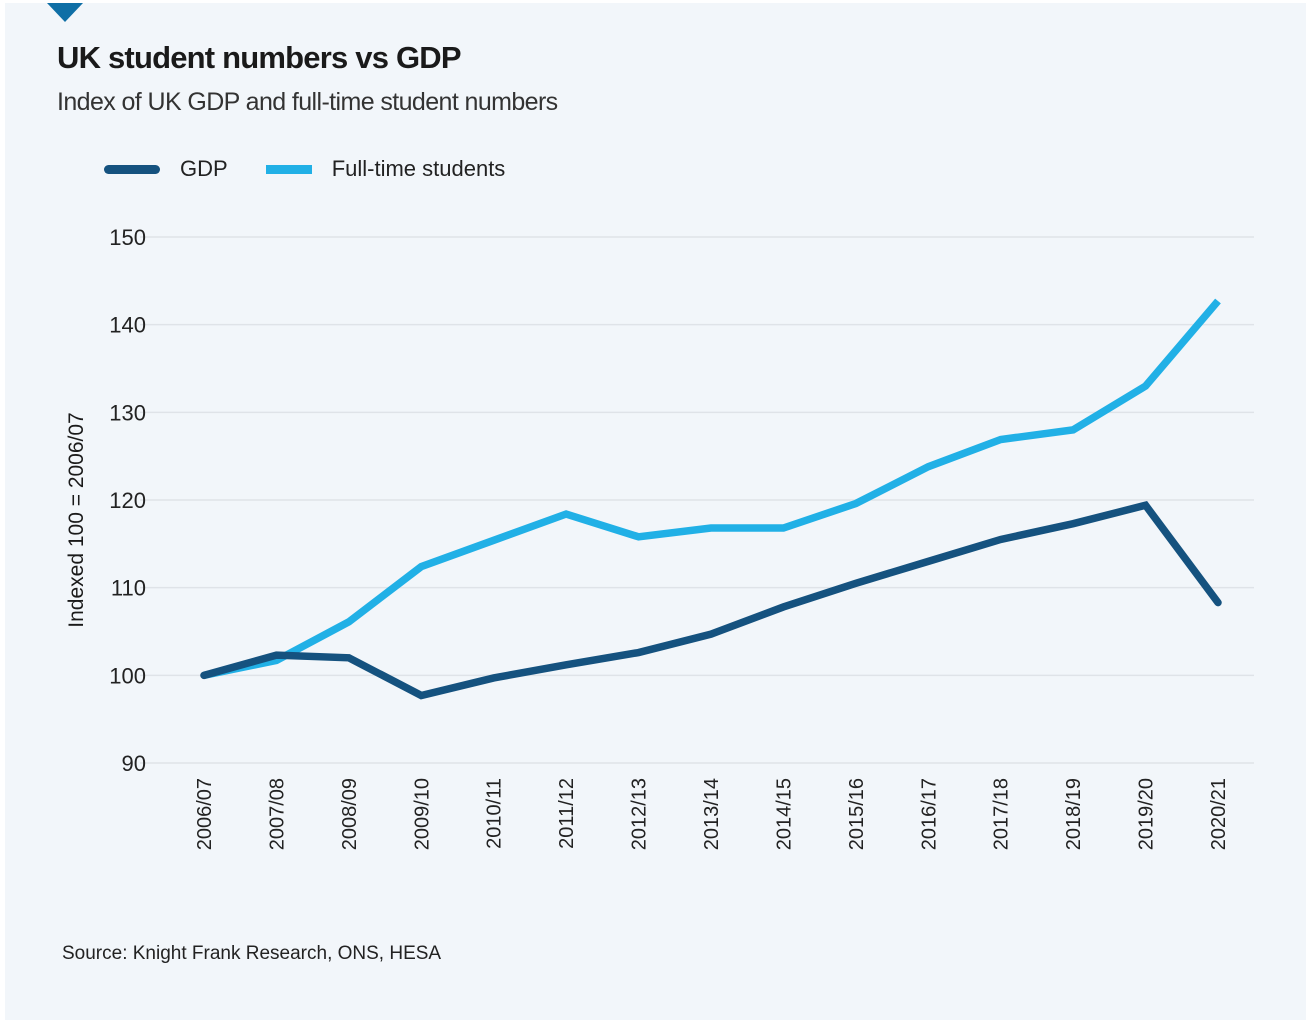 This screenshot has height=1022, width=1306. Describe the element at coordinates (857, 814) in the screenshot. I see `x-tick-label: 2015/16` at that location.